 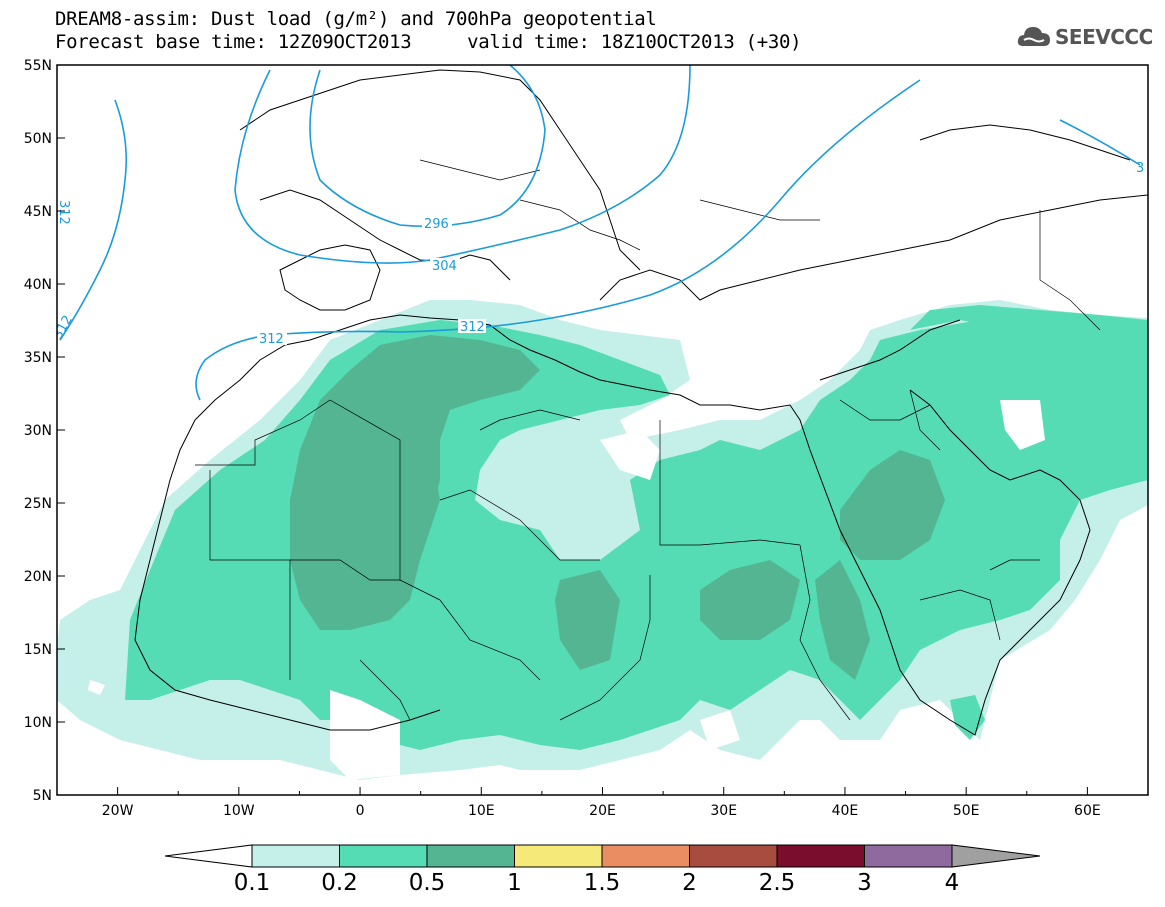 What do you see at coordinates (42, 796) in the screenshot?
I see `lat-label: 5N` at bounding box center [42, 796].